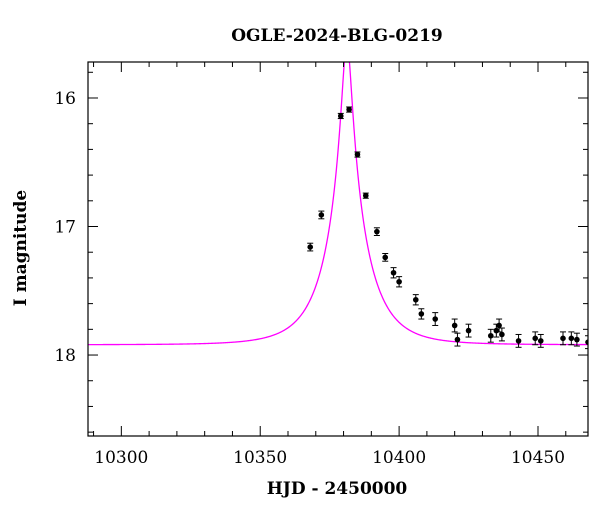 This screenshot has height=512, width=600. Describe the element at coordinates (538, 458) in the screenshot. I see `x-tick-label: 10450` at that location.